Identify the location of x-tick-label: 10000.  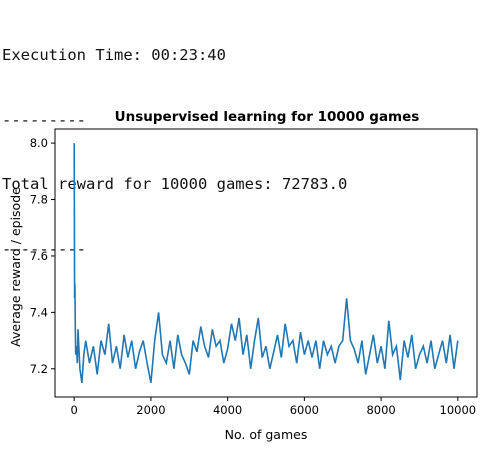
(458, 410).